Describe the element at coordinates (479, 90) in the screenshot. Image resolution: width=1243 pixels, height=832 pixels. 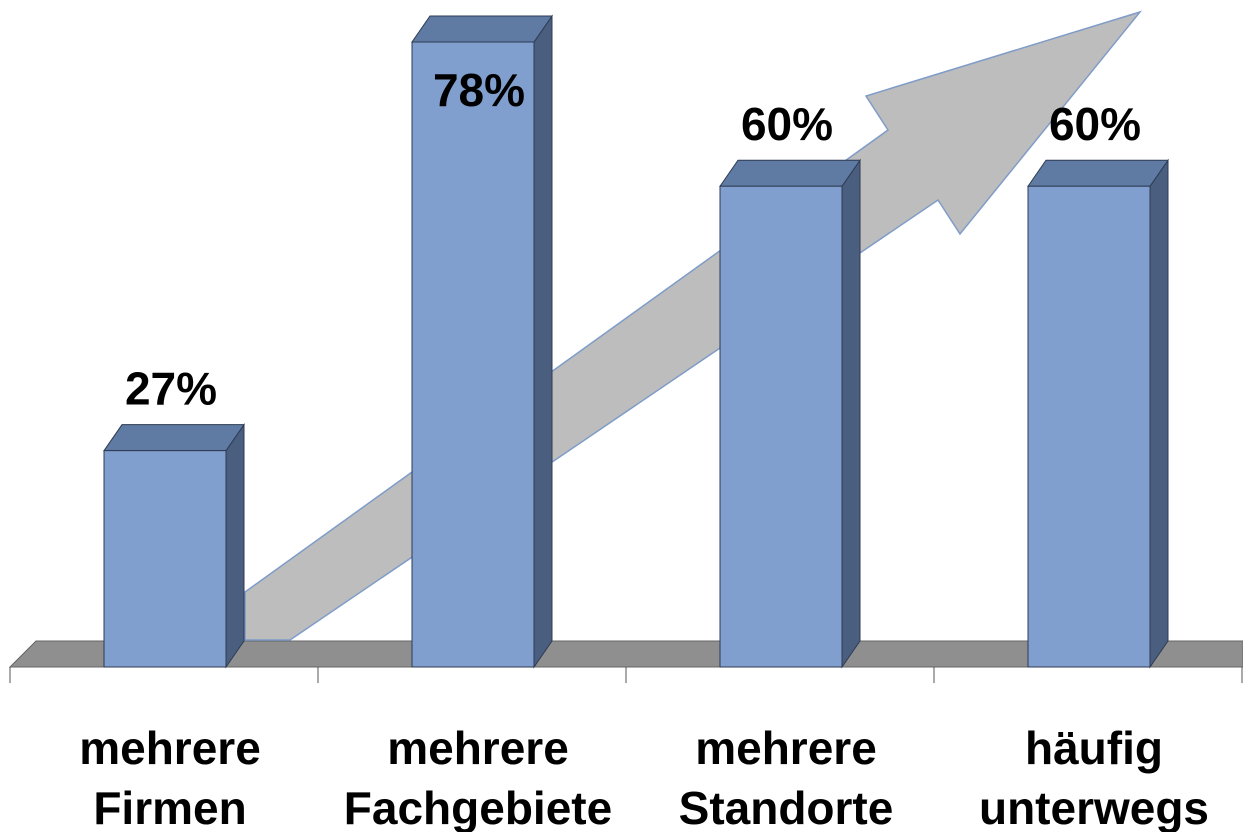
I see `data-label: 78%` at that location.